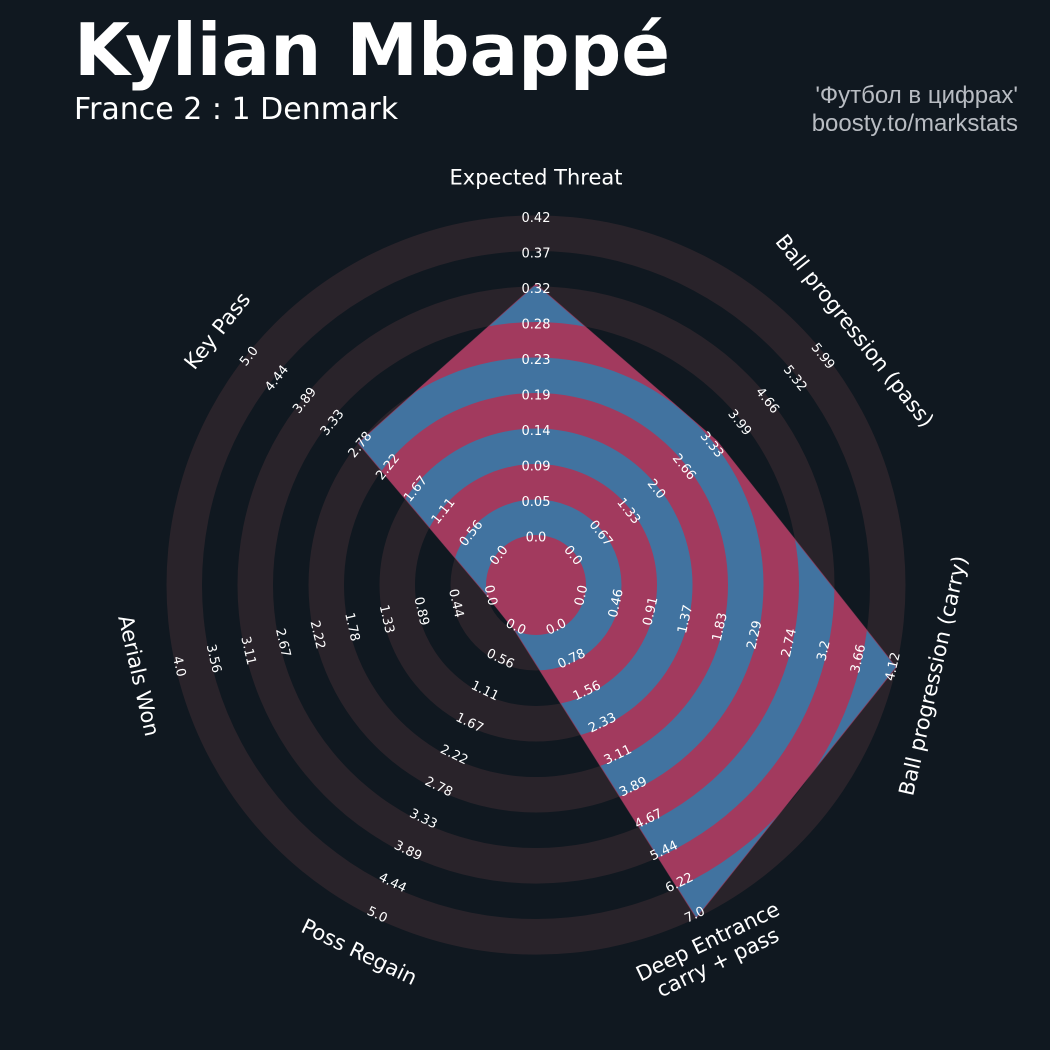 The width and height of the screenshot is (1050, 1050). Describe the element at coordinates (893, 667) in the screenshot. I see `tick-label: 4.12` at that location.